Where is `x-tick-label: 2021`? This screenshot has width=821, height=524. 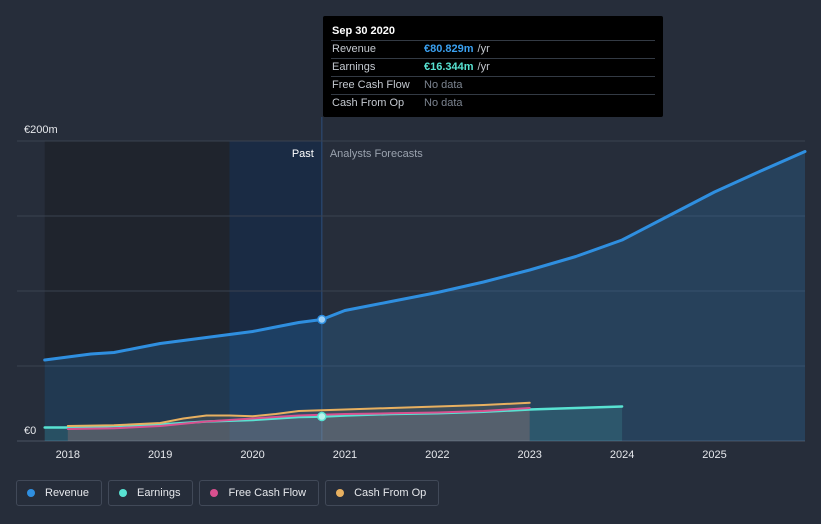
x-tick-label: 2021 is located at coordinates (345, 455).